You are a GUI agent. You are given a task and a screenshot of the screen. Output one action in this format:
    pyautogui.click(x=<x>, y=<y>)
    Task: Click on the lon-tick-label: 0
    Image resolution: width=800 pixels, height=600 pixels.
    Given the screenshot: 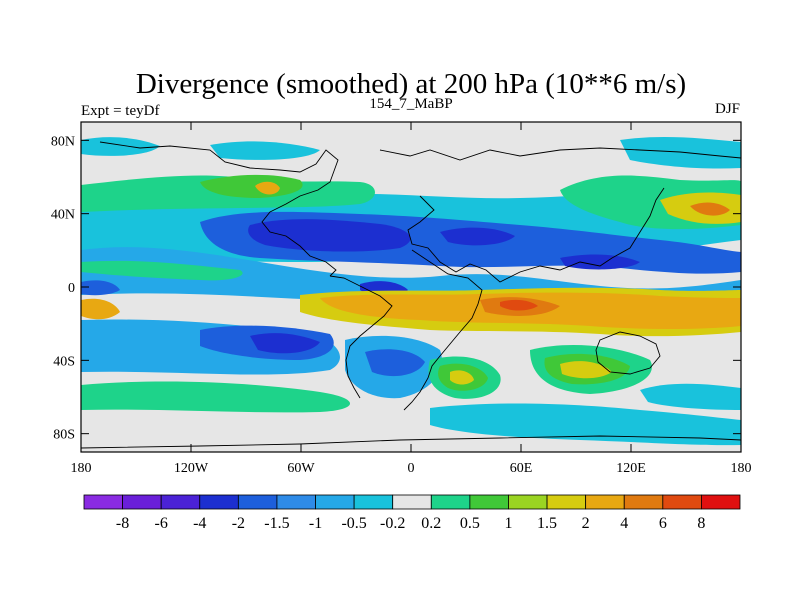 What is the action you would take?
    pyautogui.click(x=411, y=468)
    